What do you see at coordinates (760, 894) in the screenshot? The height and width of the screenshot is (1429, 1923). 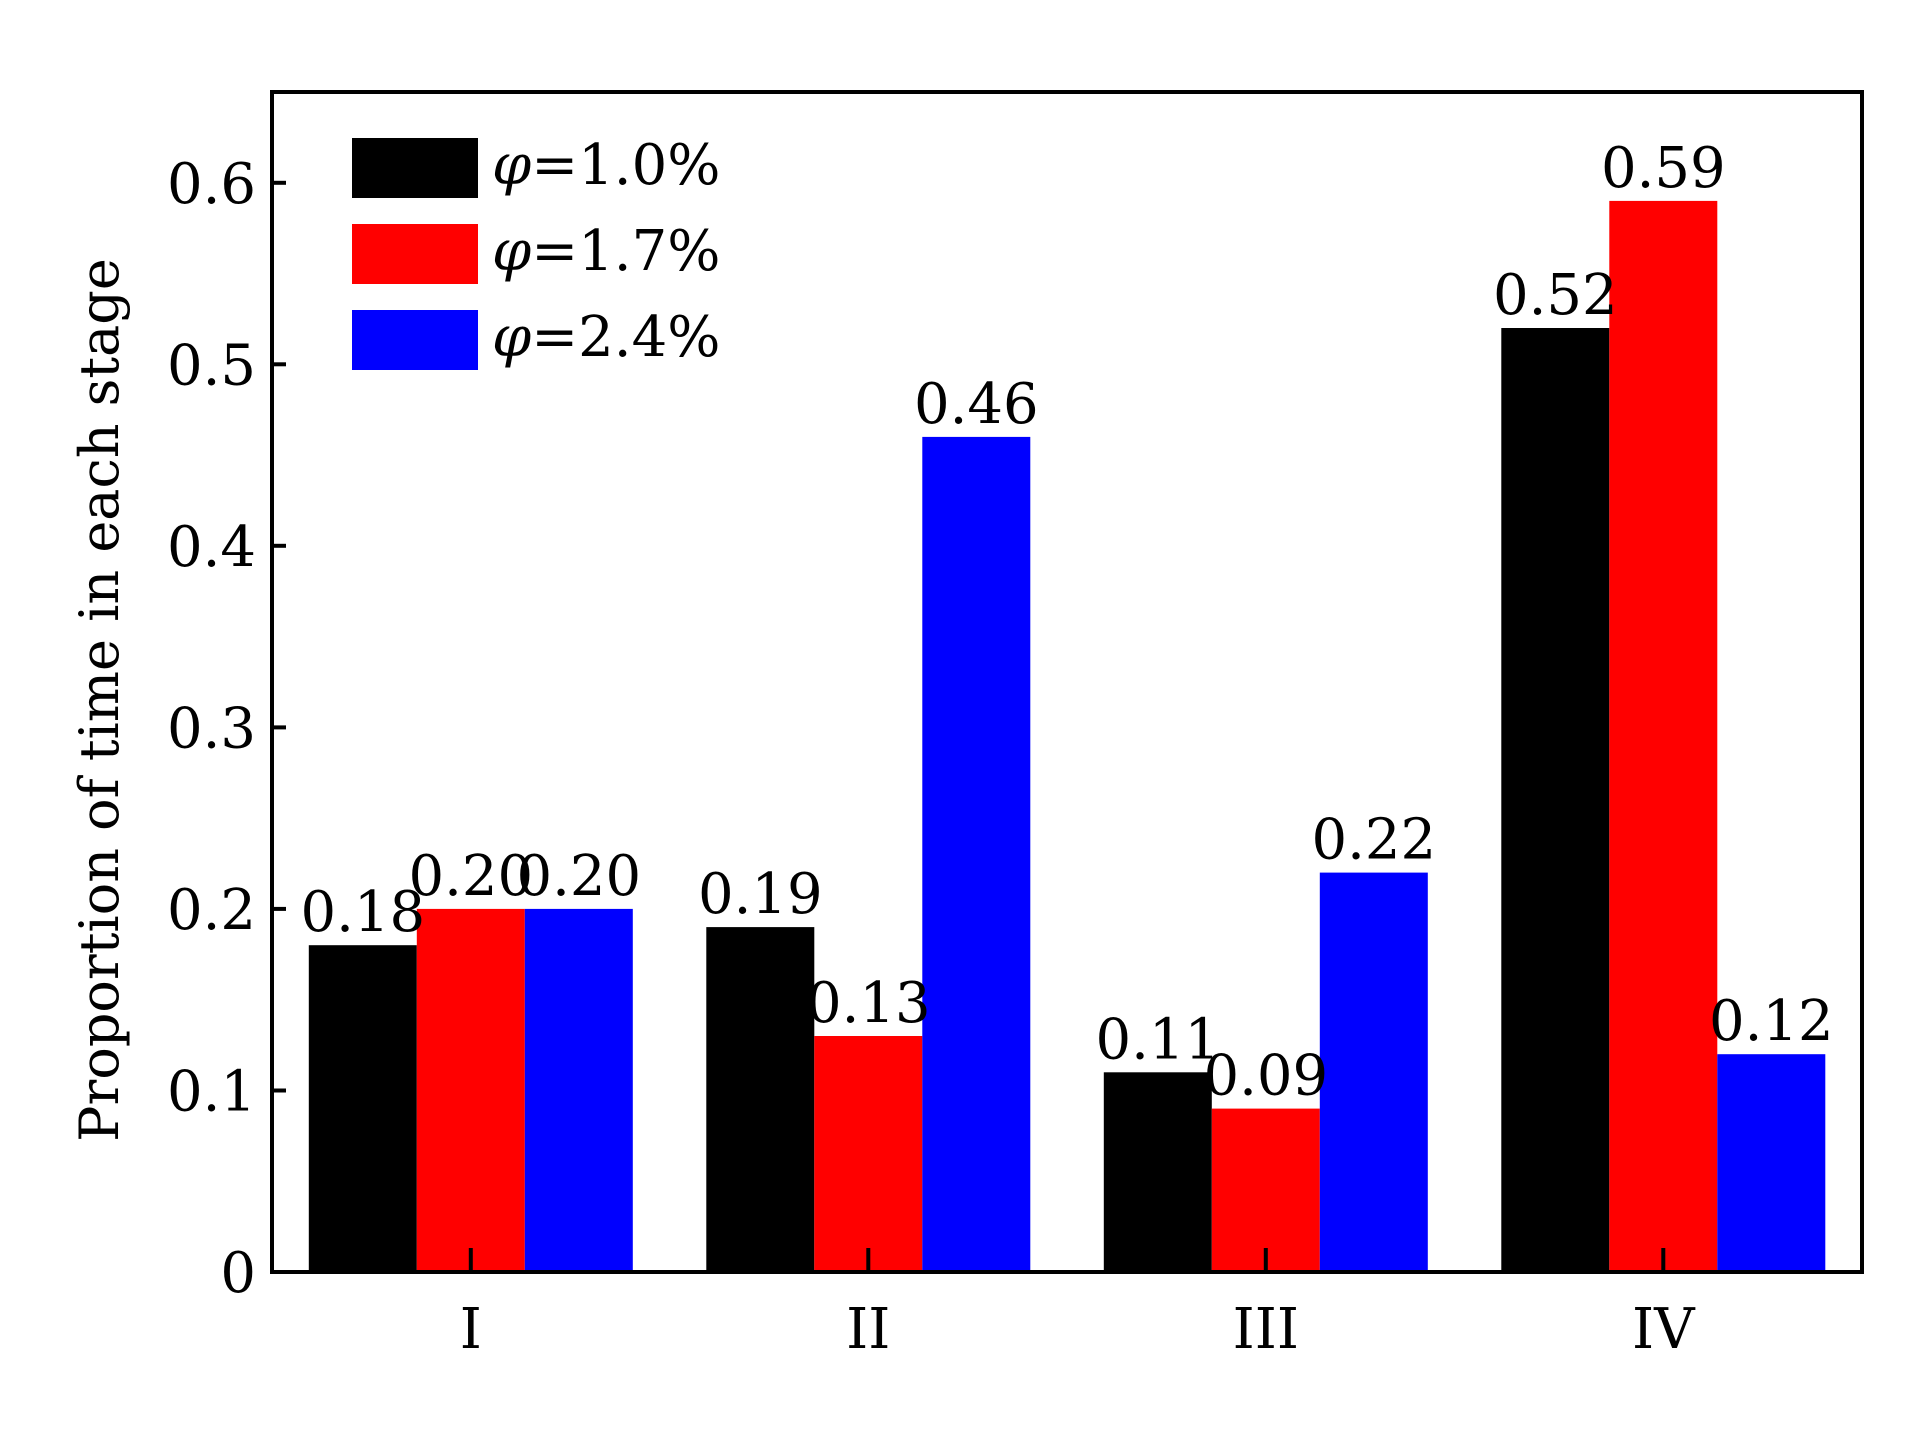 I see `data-label-II-series-1: 0.19` at bounding box center [760, 894].